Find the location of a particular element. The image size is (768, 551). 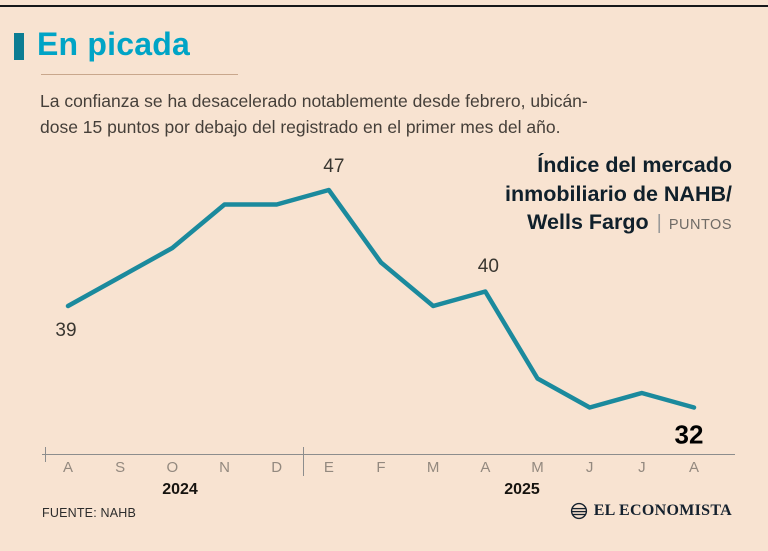

top-rule is located at coordinates (384, 6).